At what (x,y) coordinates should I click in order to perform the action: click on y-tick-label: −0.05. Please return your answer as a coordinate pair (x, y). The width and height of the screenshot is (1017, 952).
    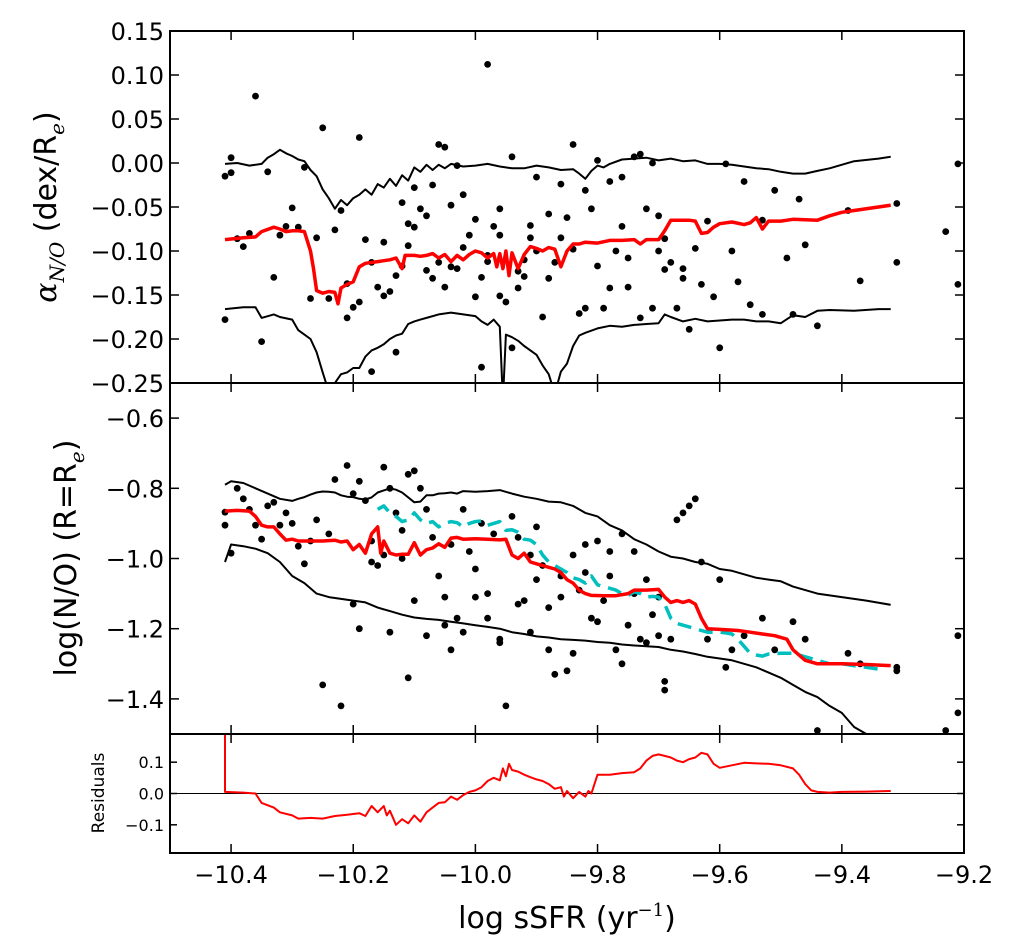
    Looking at the image, I should click on (127, 208).